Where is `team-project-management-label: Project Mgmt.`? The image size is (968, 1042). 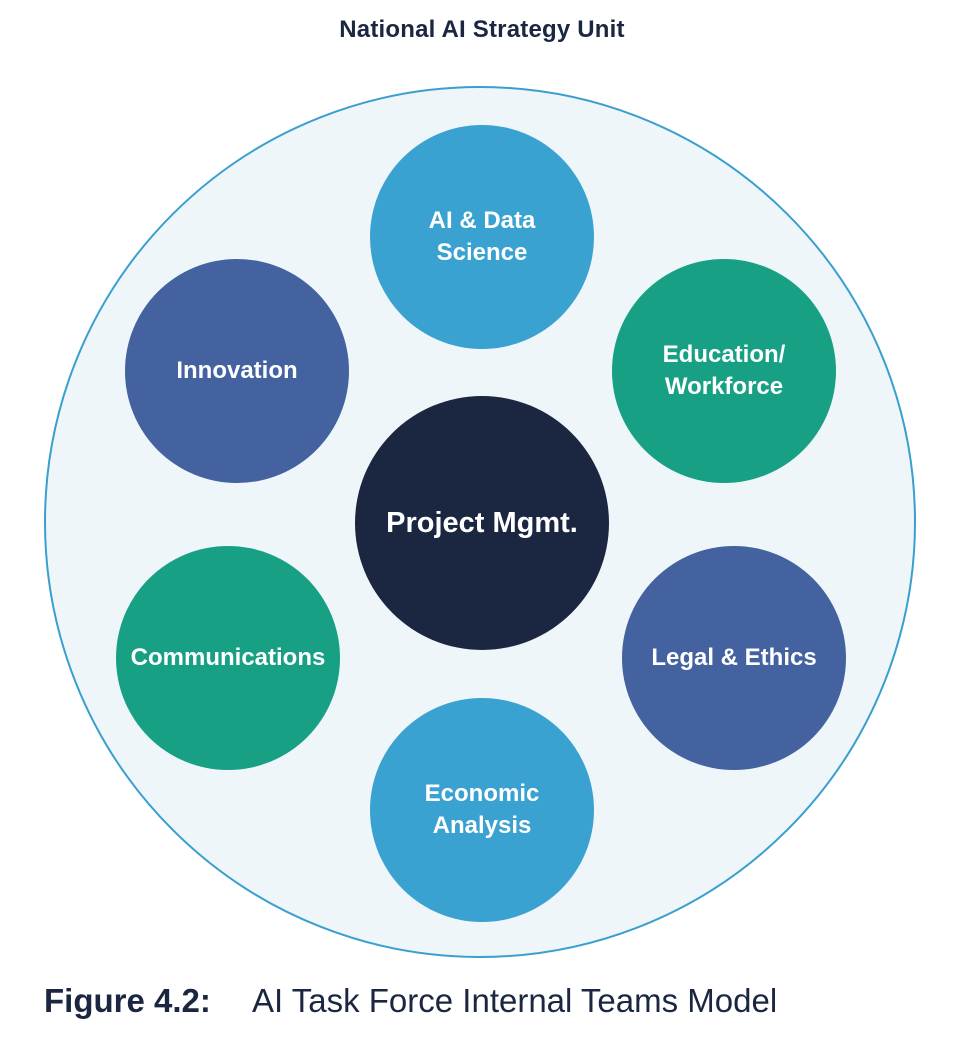
team-project-management-label: Project Mgmt. is located at coordinates (482, 523).